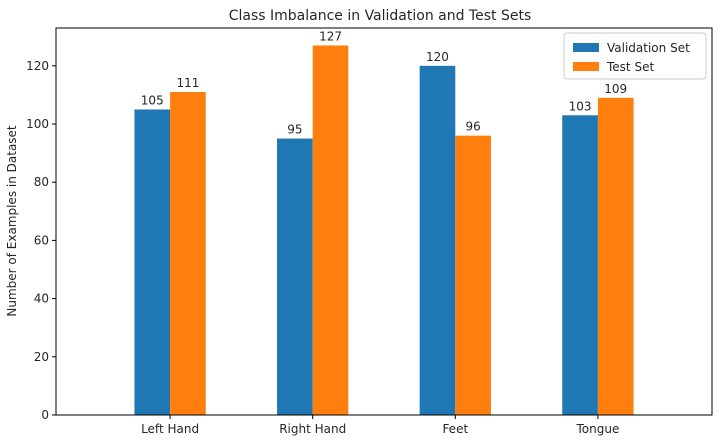  Describe the element at coordinates (152, 100) in the screenshot. I see `data-label-validation-0: 105` at that location.